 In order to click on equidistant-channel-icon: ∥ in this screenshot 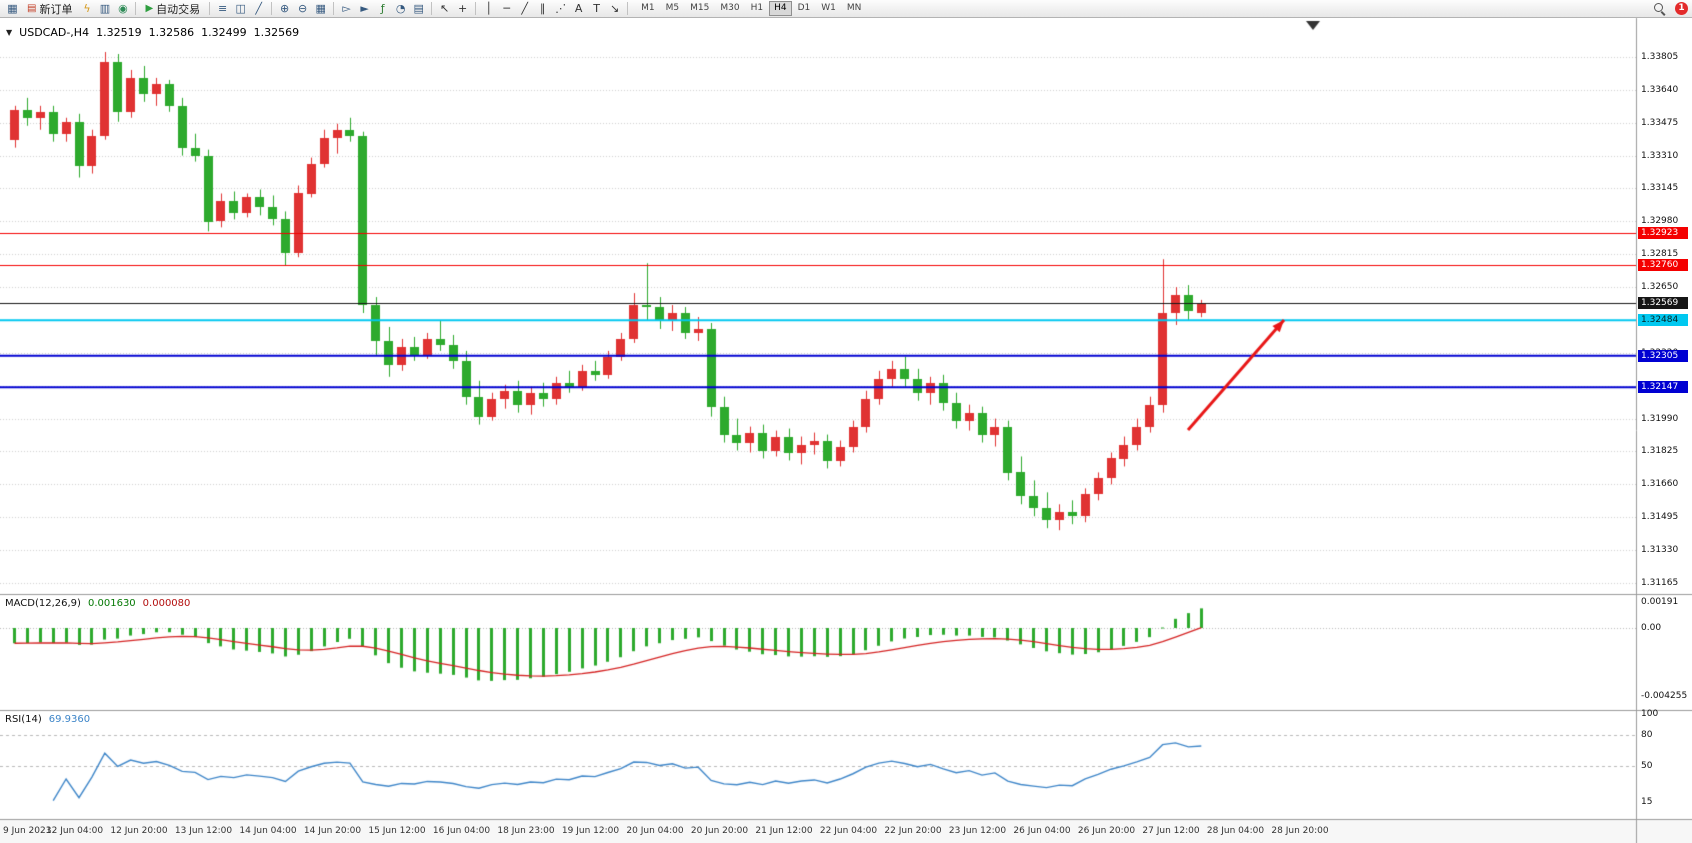, I will do `click(542, 8)`.